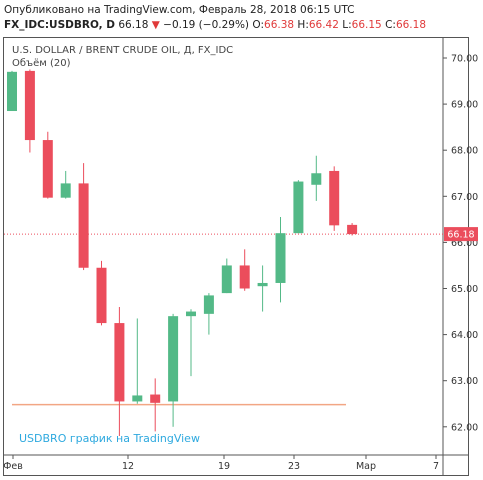  Describe the element at coordinates (410, 25) in the screenshot. I see `close-value: 66.18` at that location.